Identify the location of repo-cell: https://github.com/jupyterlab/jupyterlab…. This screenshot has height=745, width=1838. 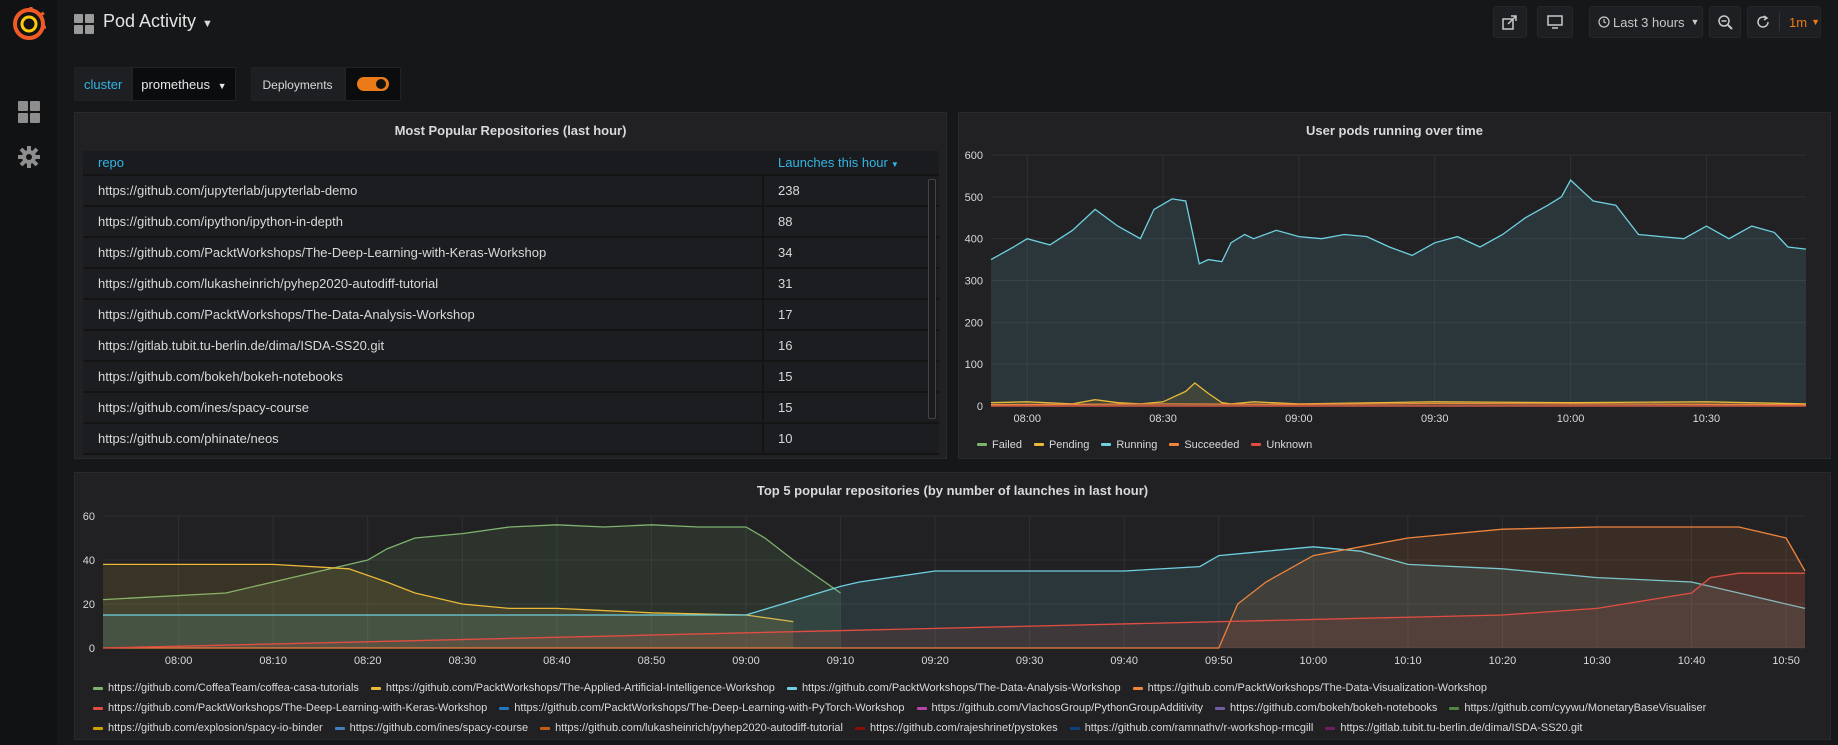
(423, 191).